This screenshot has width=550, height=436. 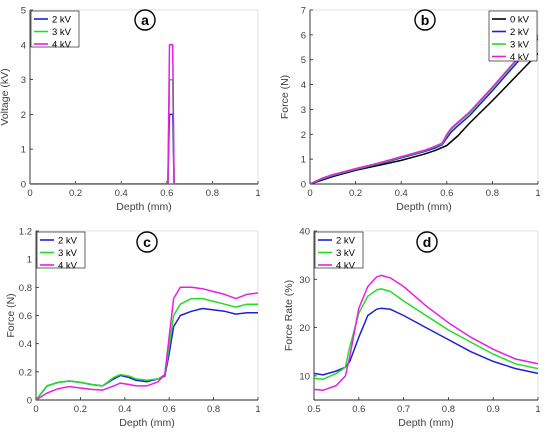 What do you see at coordinates (304, 376) in the screenshot?
I see `y-tick-label: 10` at bounding box center [304, 376].